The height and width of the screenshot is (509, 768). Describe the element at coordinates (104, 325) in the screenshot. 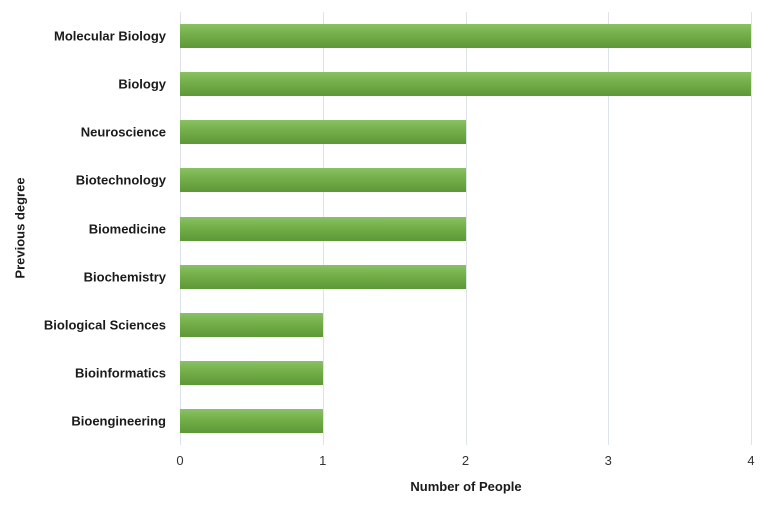

I see `category-label-biological-sciences: Biological Sciences` at that location.